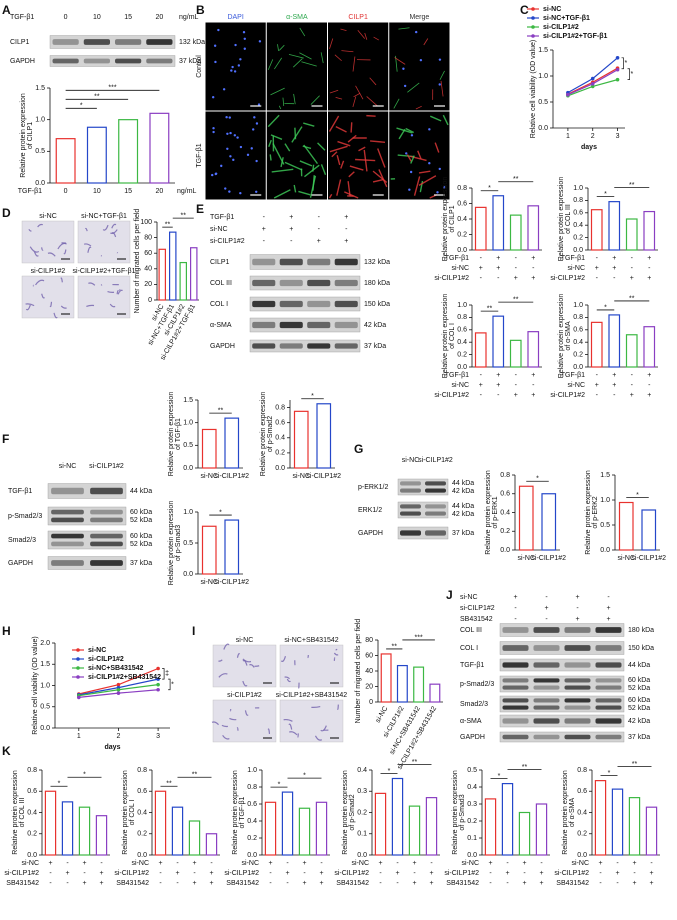 Image resolution: width=677 pixels, height=920 pixels. Describe the element at coordinates (78, 668) in the screenshot. I see `legend-marker` at that location.